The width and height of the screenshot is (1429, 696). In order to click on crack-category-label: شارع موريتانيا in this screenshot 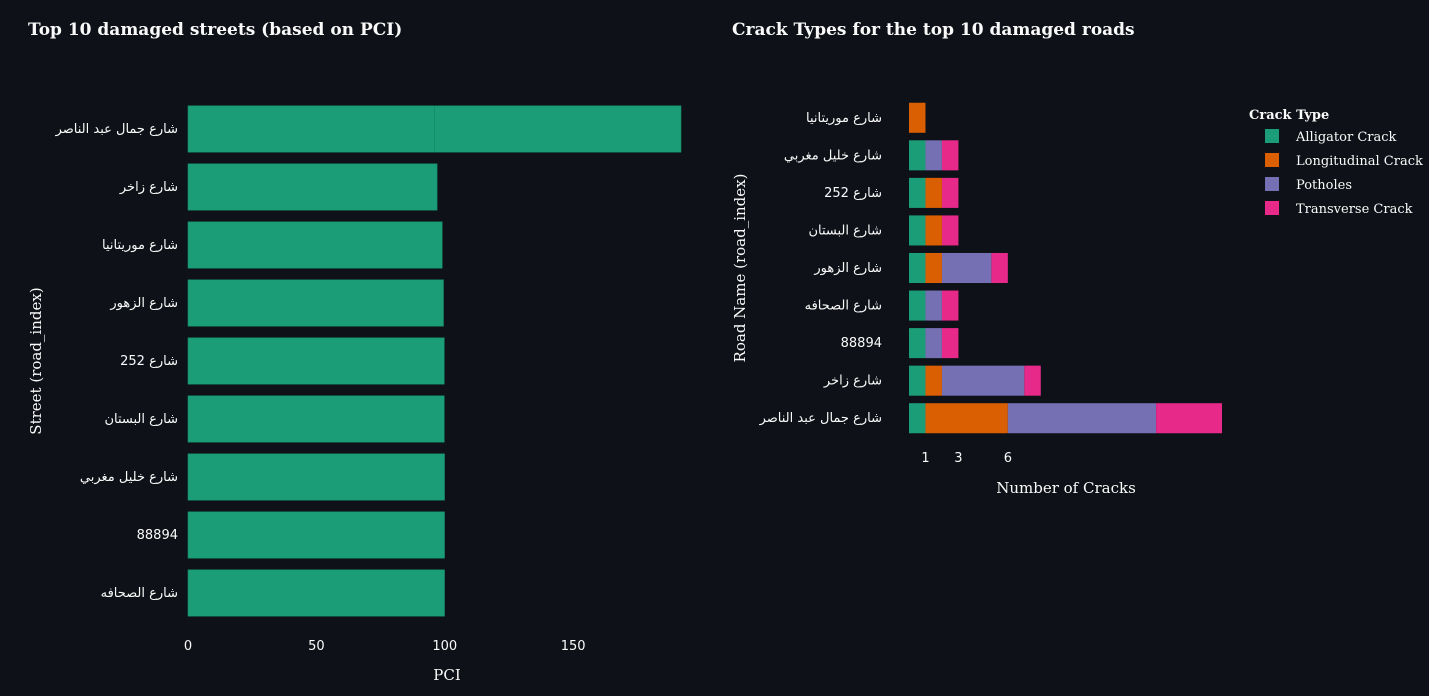, I will do `click(844, 118)`.